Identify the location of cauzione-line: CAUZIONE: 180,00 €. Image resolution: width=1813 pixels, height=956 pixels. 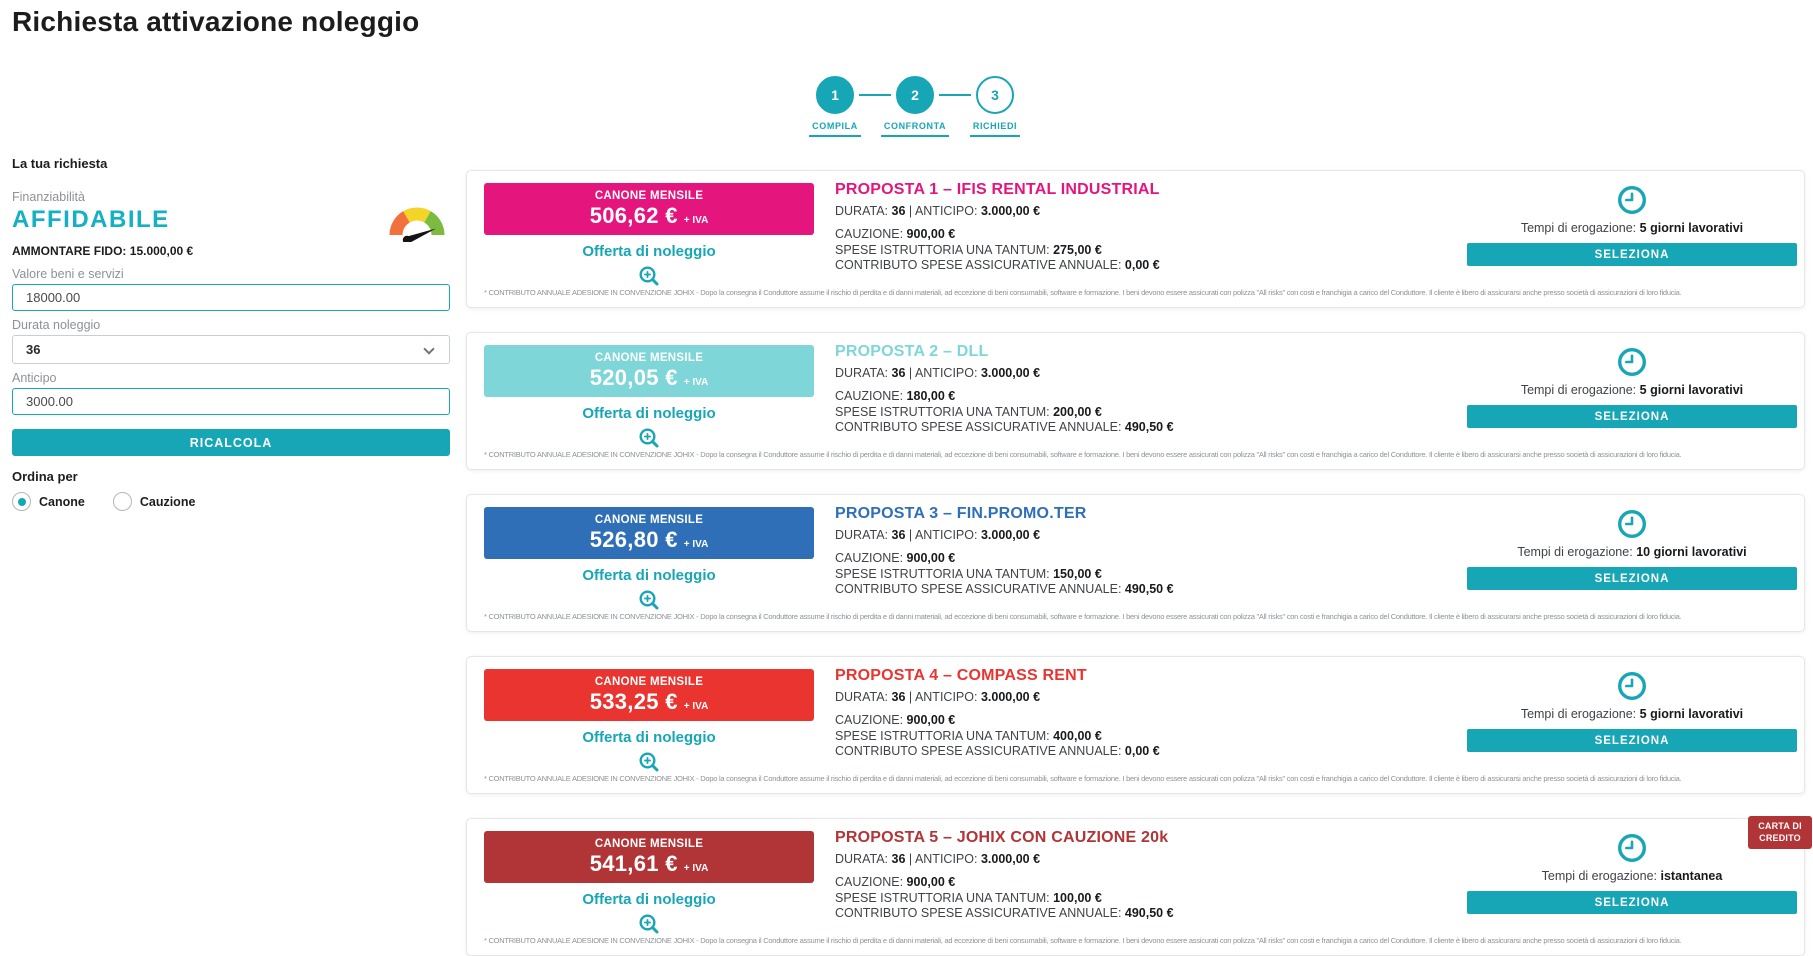
(895, 396).